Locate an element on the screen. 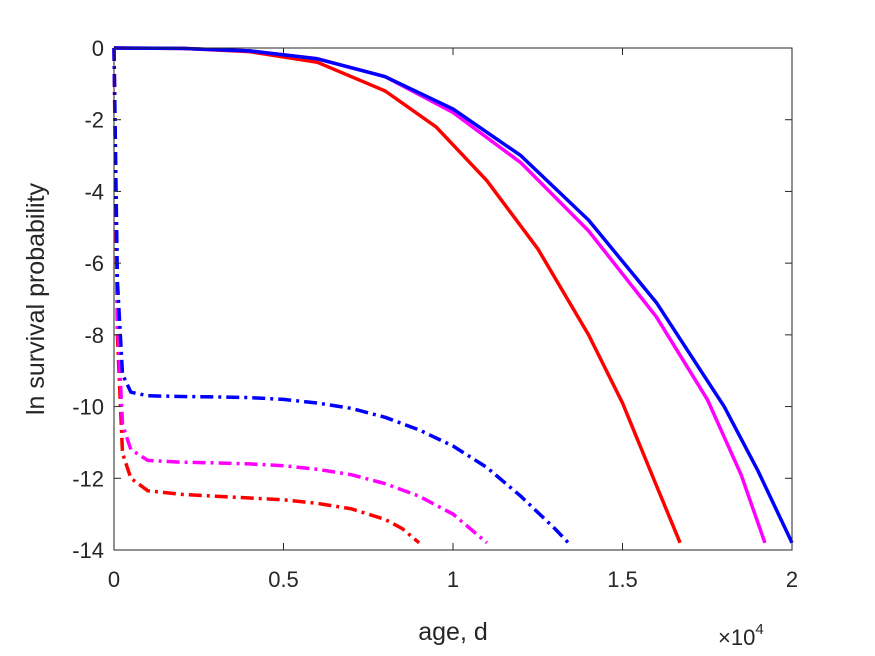 The image size is (875, 656). y-tick-label: -8 is located at coordinates (94, 335).